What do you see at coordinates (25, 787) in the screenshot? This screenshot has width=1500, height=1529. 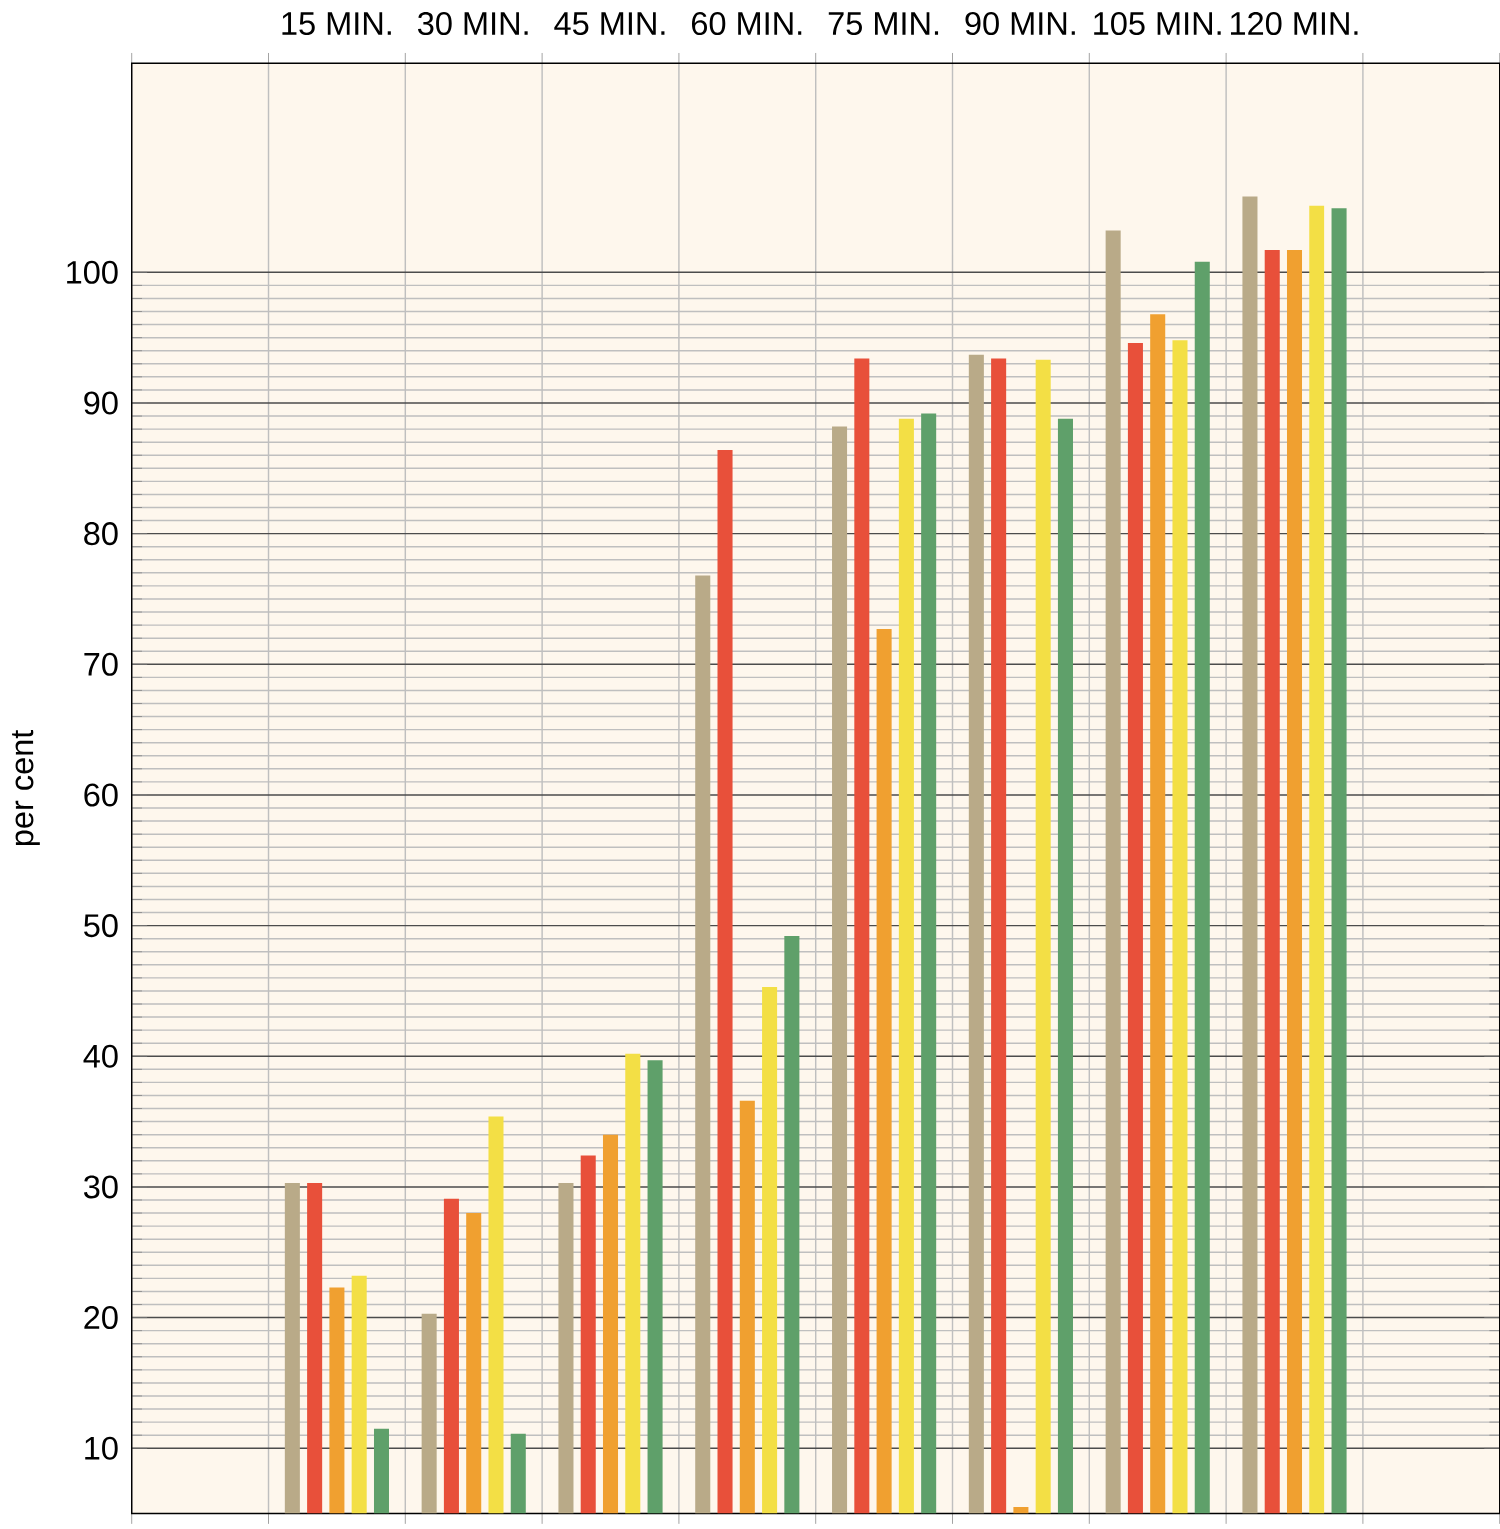 I see `y-axis-title: per cent` at bounding box center [25, 787].